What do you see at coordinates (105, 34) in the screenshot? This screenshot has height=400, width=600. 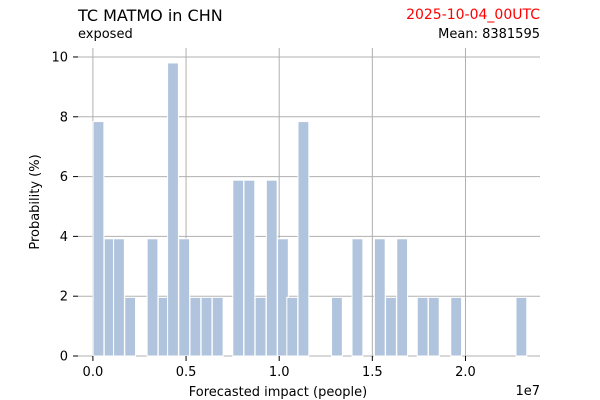 I see `chart-subtitle: exposed` at bounding box center [105, 34].